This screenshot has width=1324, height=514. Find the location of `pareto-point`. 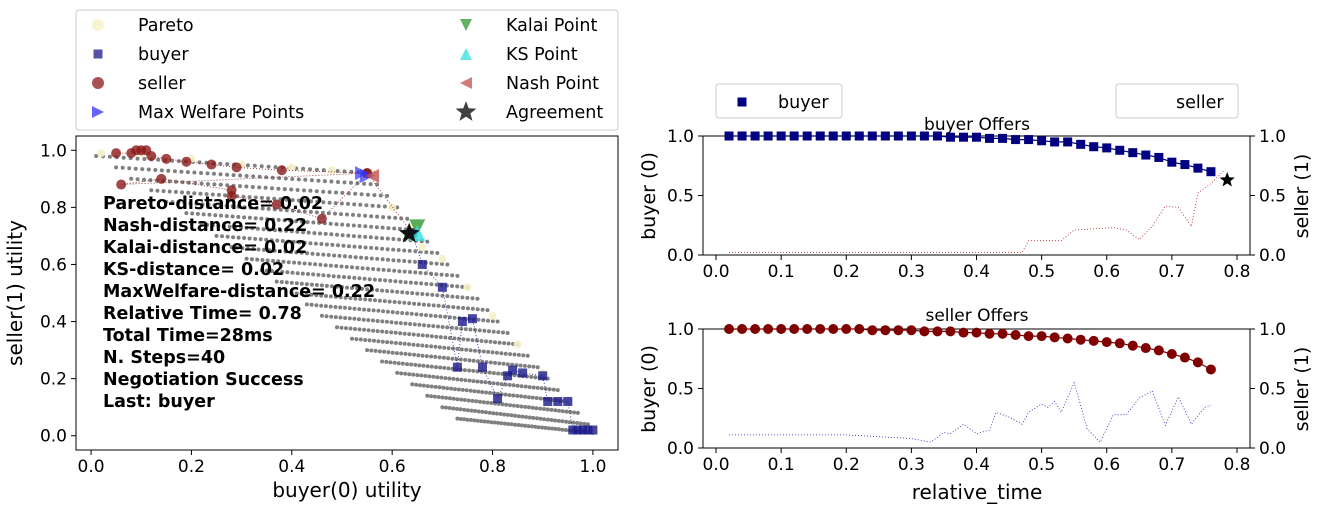

pareto-point is located at coordinates (517, 344).